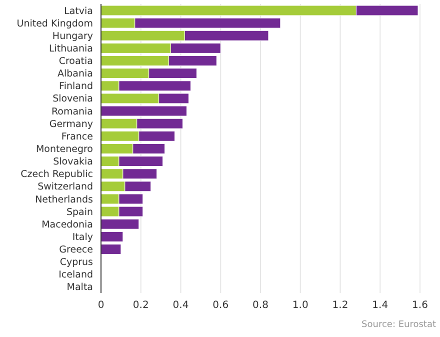 The image size is (440, 337). I want to click on x-tick-label: 1.6, so click(420, 306).